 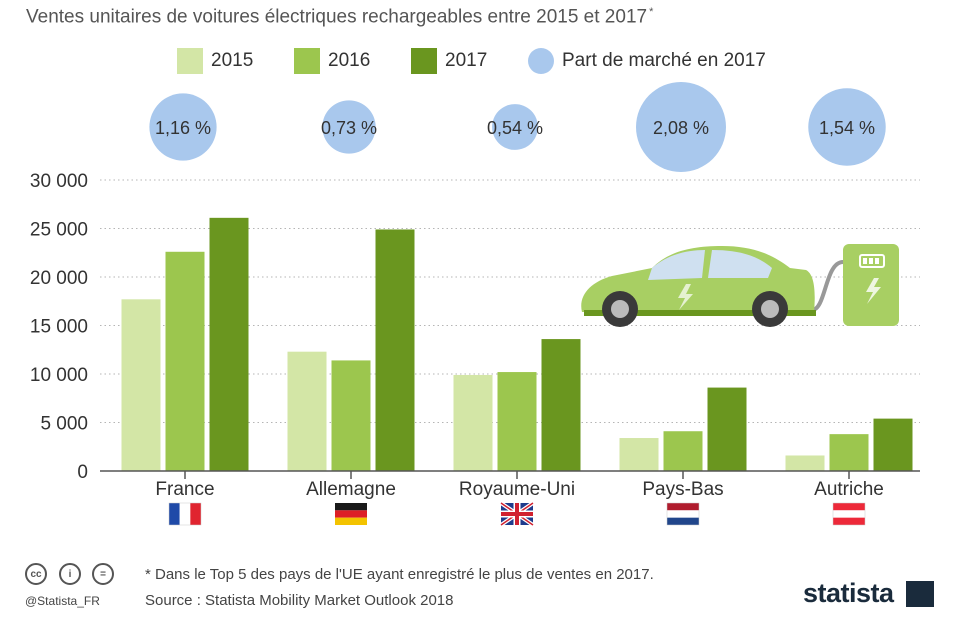 What do you see at coordinates (185, 361) in the screenshot?
I see `bar-2016-france` at bounding box center [185, 361].